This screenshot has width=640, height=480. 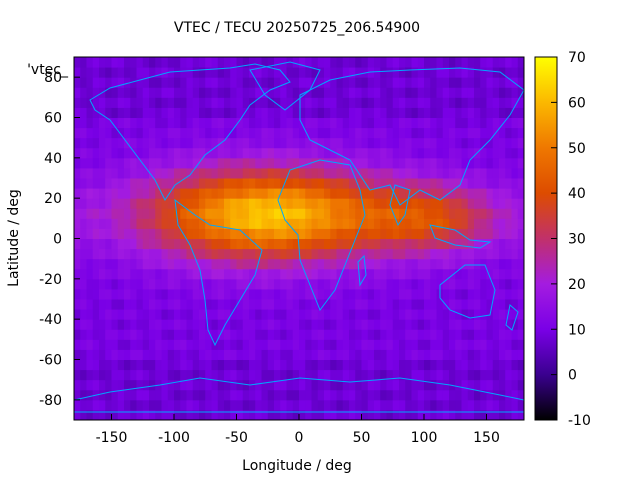 What do you see at coordinates (512, 317) in the screenshot?
I see `coastline-new-zealand` at bounding box center [512, 317].